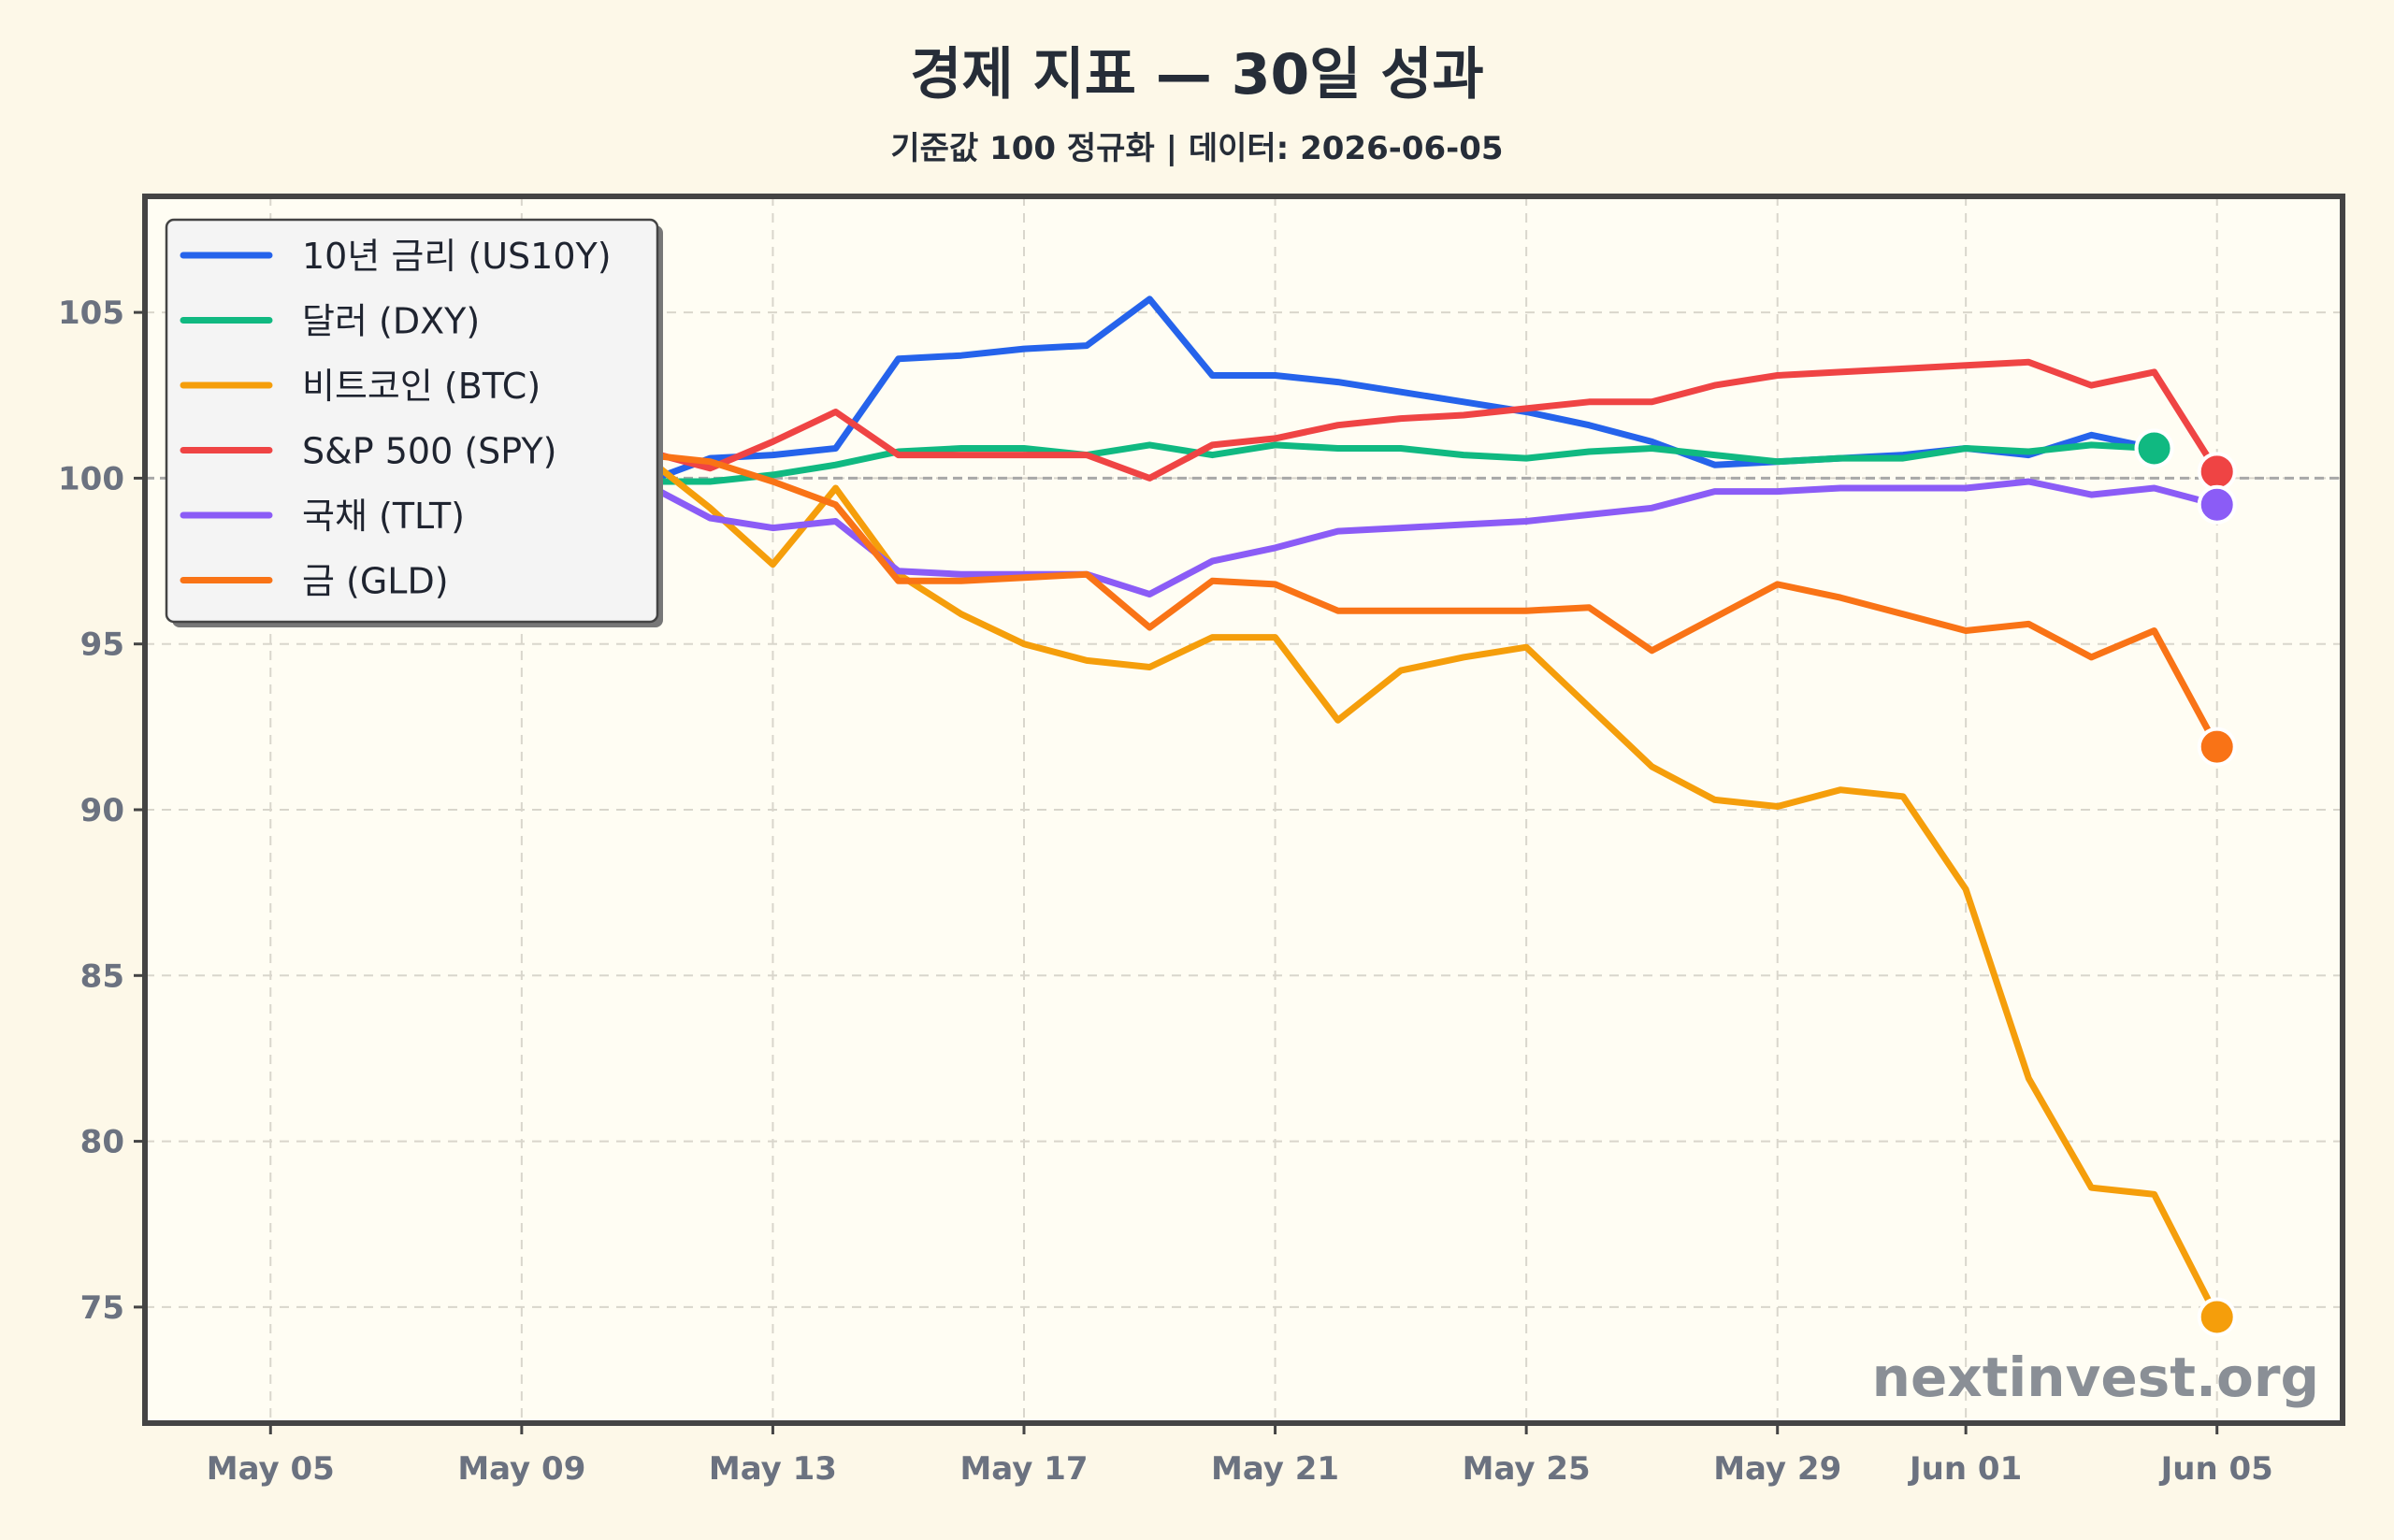  I want to click on chart-subtitle: 기준값 100 정규화 | 데이터: 2026-06-05, so click(1196, 148).